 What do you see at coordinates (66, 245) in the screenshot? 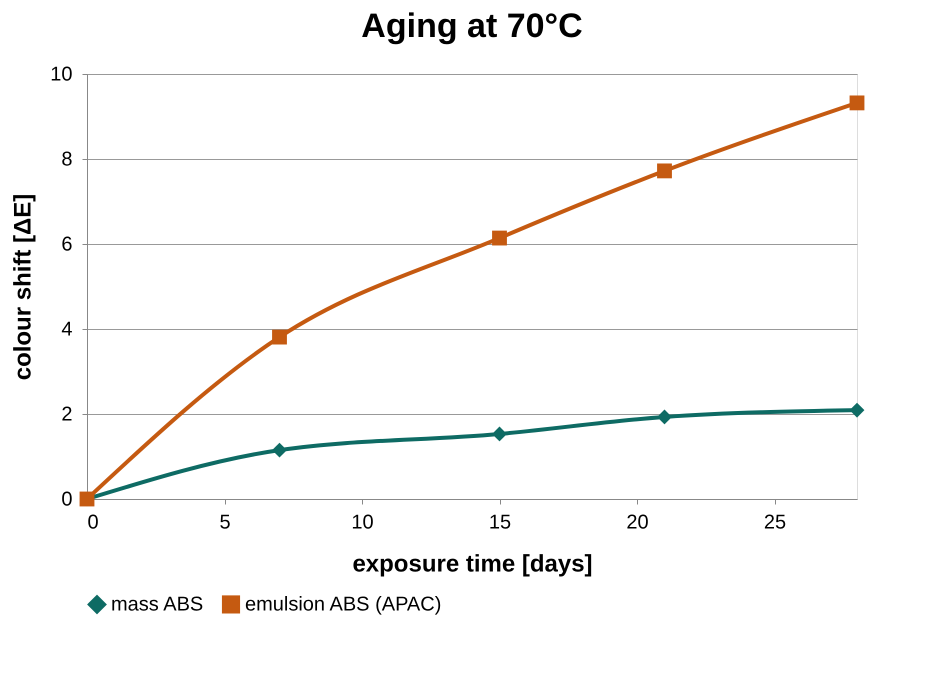
I see `y-tick-label: 6` at bounding box center [66, 245].